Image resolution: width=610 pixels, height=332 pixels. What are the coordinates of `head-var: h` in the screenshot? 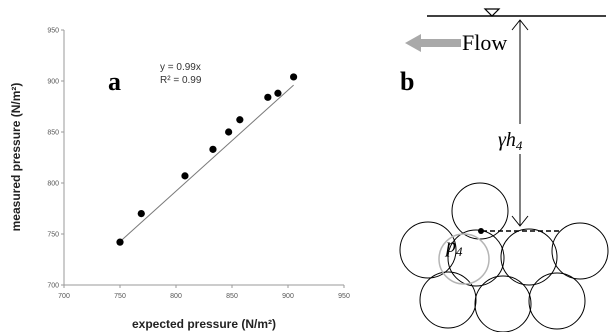 It's located at (511, 140).